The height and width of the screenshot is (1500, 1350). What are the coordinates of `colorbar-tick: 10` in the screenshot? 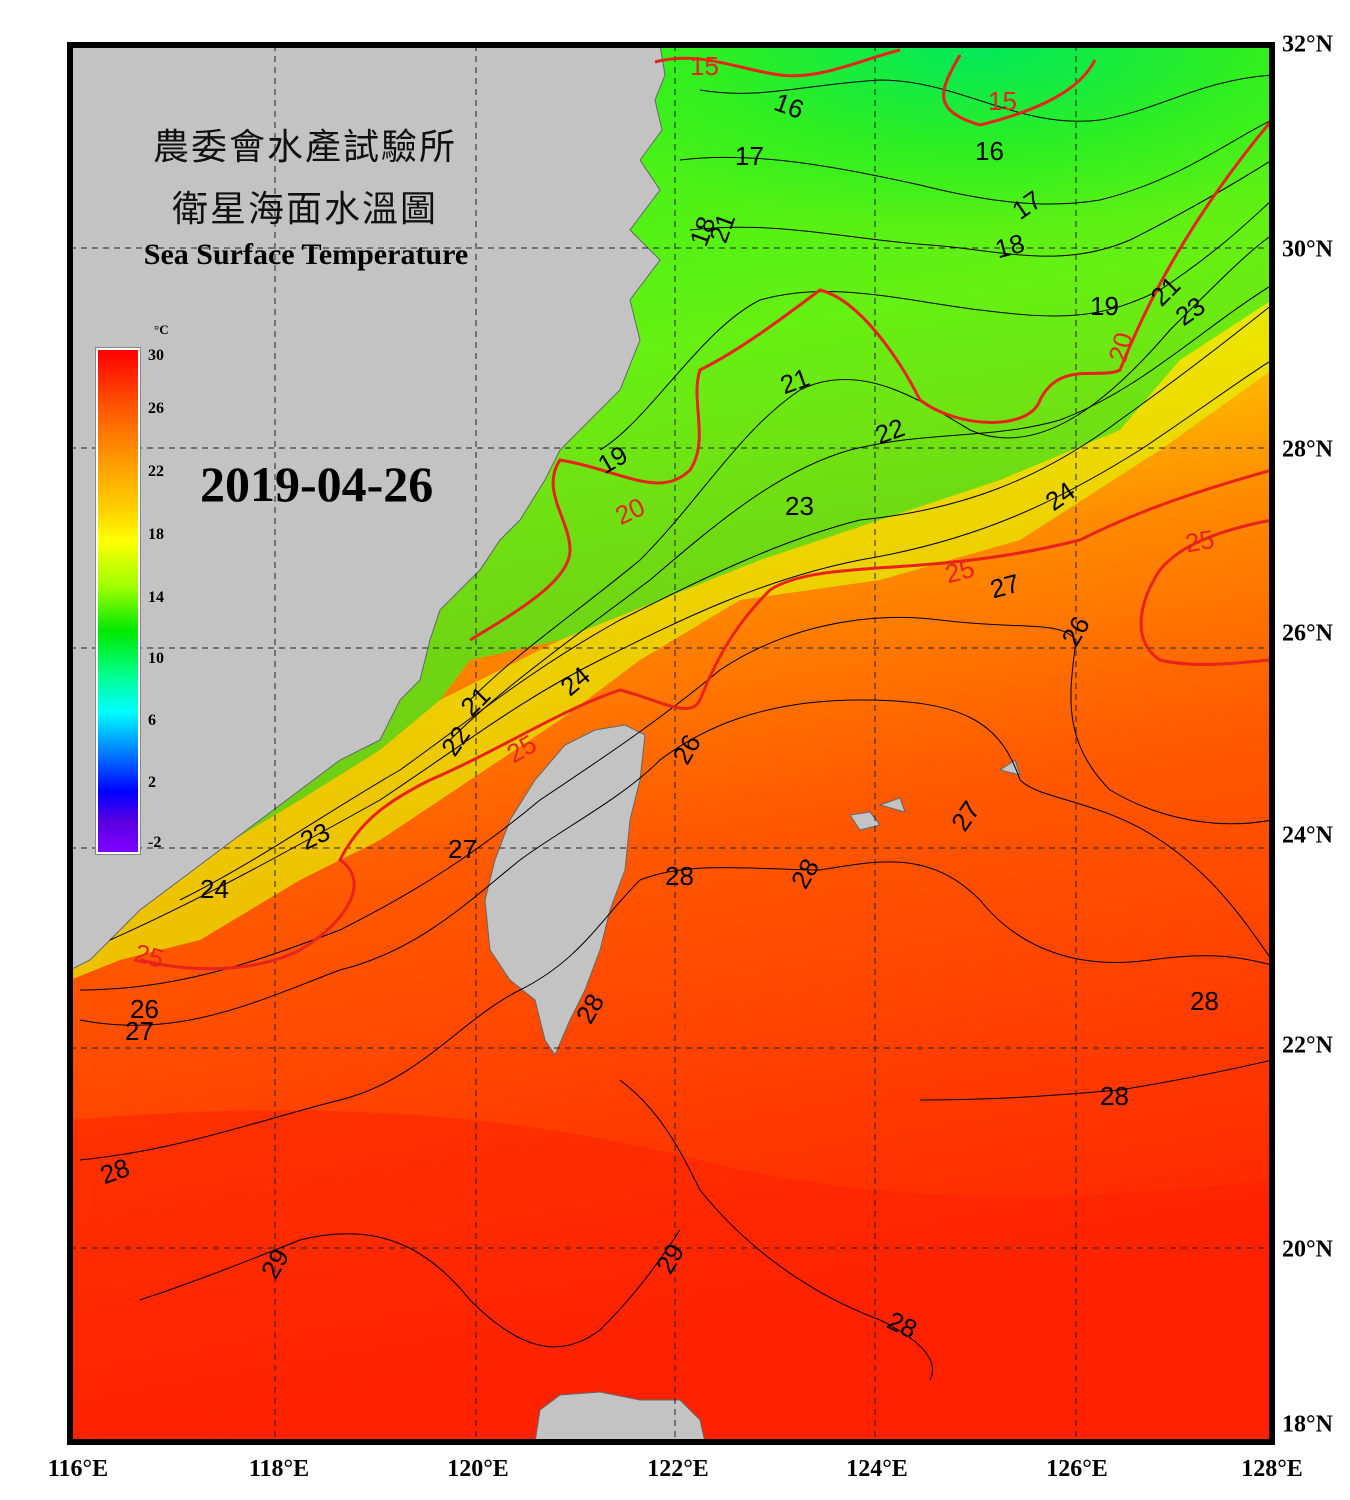 It's located at (156, 658).